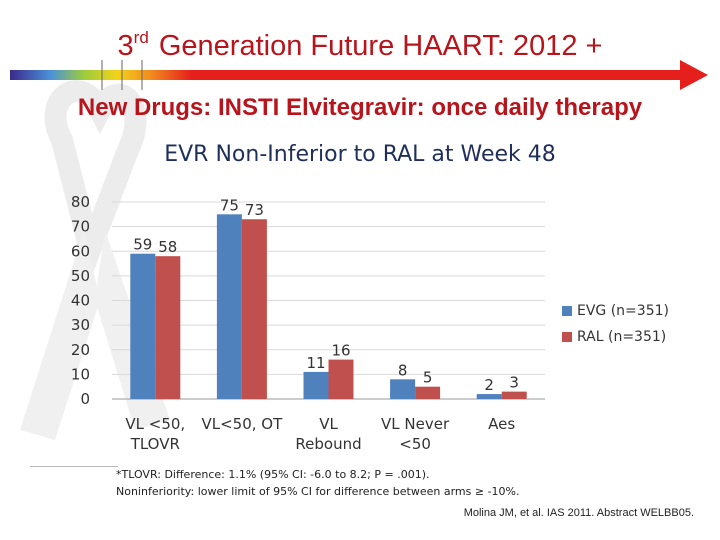  I want to click on x-tick-label: VL<50, OT, so click(243, 424).